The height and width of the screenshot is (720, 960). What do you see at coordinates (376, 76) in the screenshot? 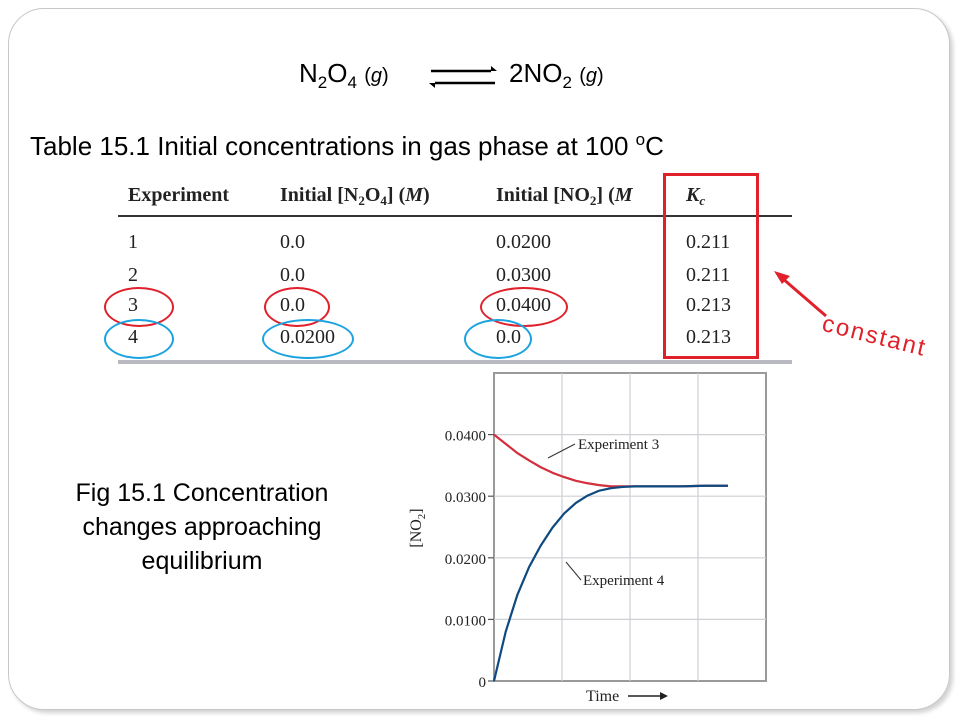
I see `reactant-phase: g` at bounding box center [376, 76].